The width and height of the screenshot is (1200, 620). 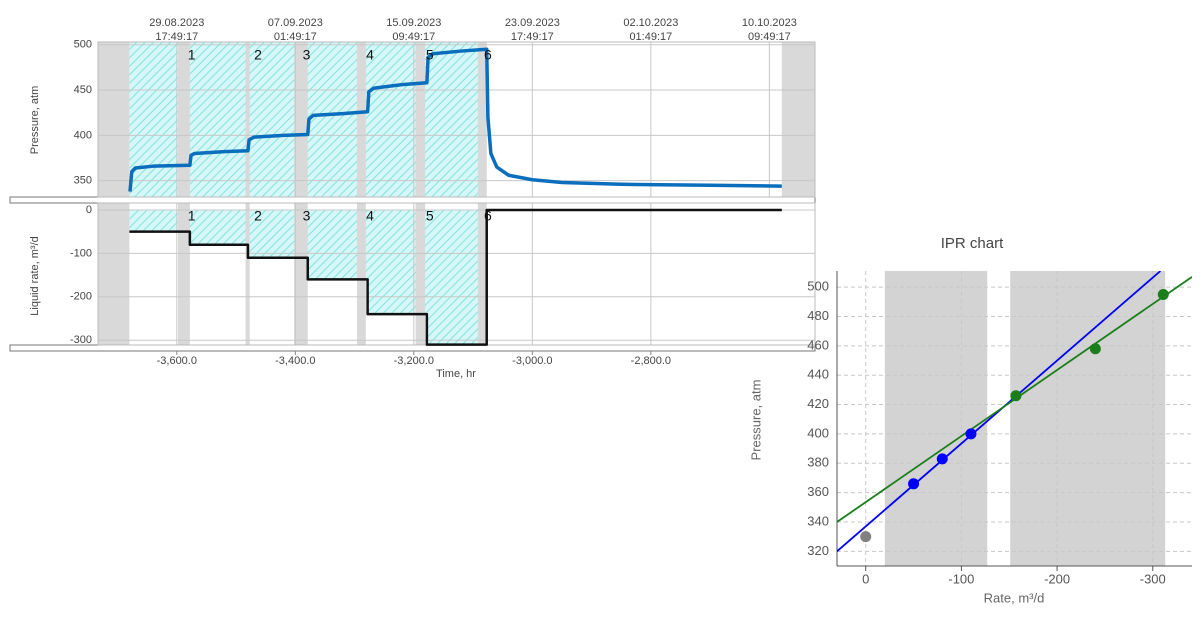 I want to click on x-tick-label: -200, so click(x=1057, y=578).